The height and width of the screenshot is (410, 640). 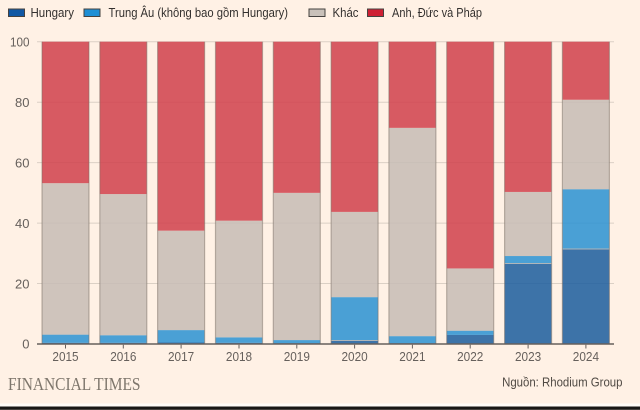 What do you see at coordinates (412, 356) in the screenshot?
I see `svg-text: 2021` at bounding box center [412, 356].